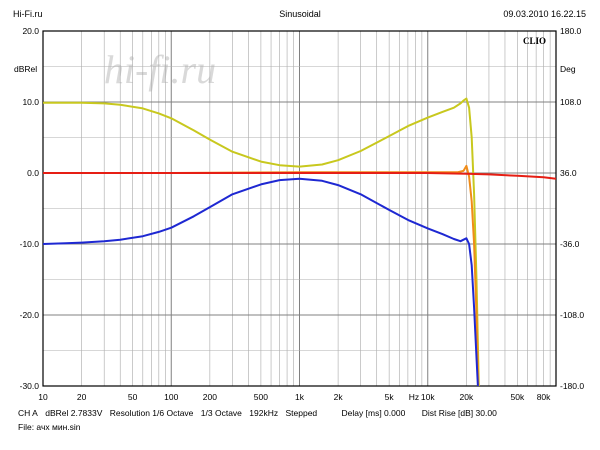  Describe the element at coordinates (221, 413) in the screenshot. I see `status-octave: 1/3 Octave` at that location.